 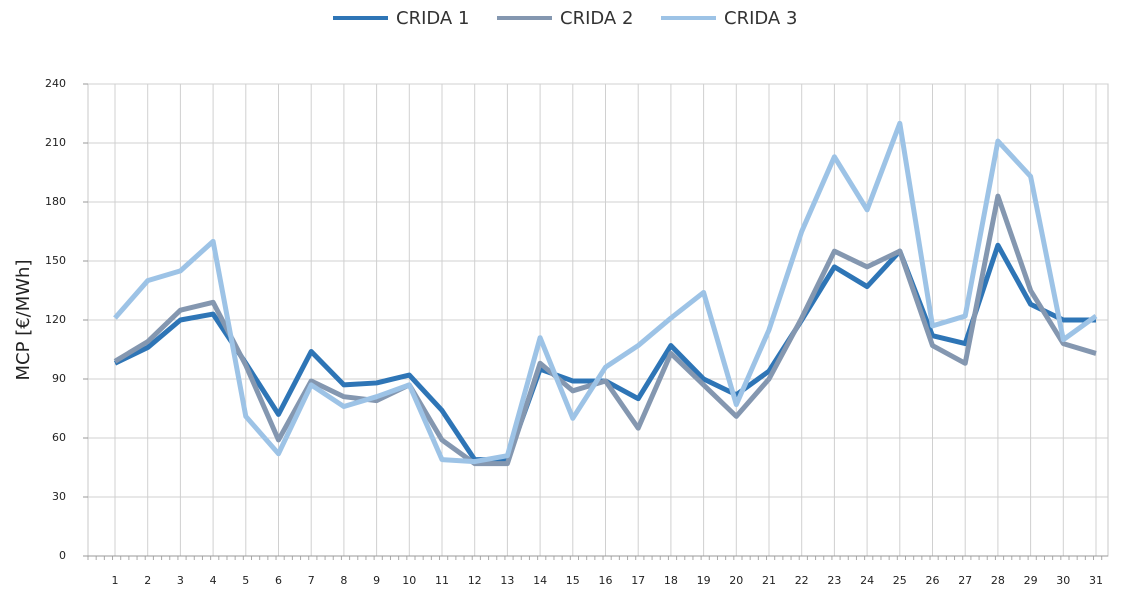 What do you see at coordinates (343, 580) in the screenshot?
I see `x-tick-label: 8` at bounding box center [343, 580].